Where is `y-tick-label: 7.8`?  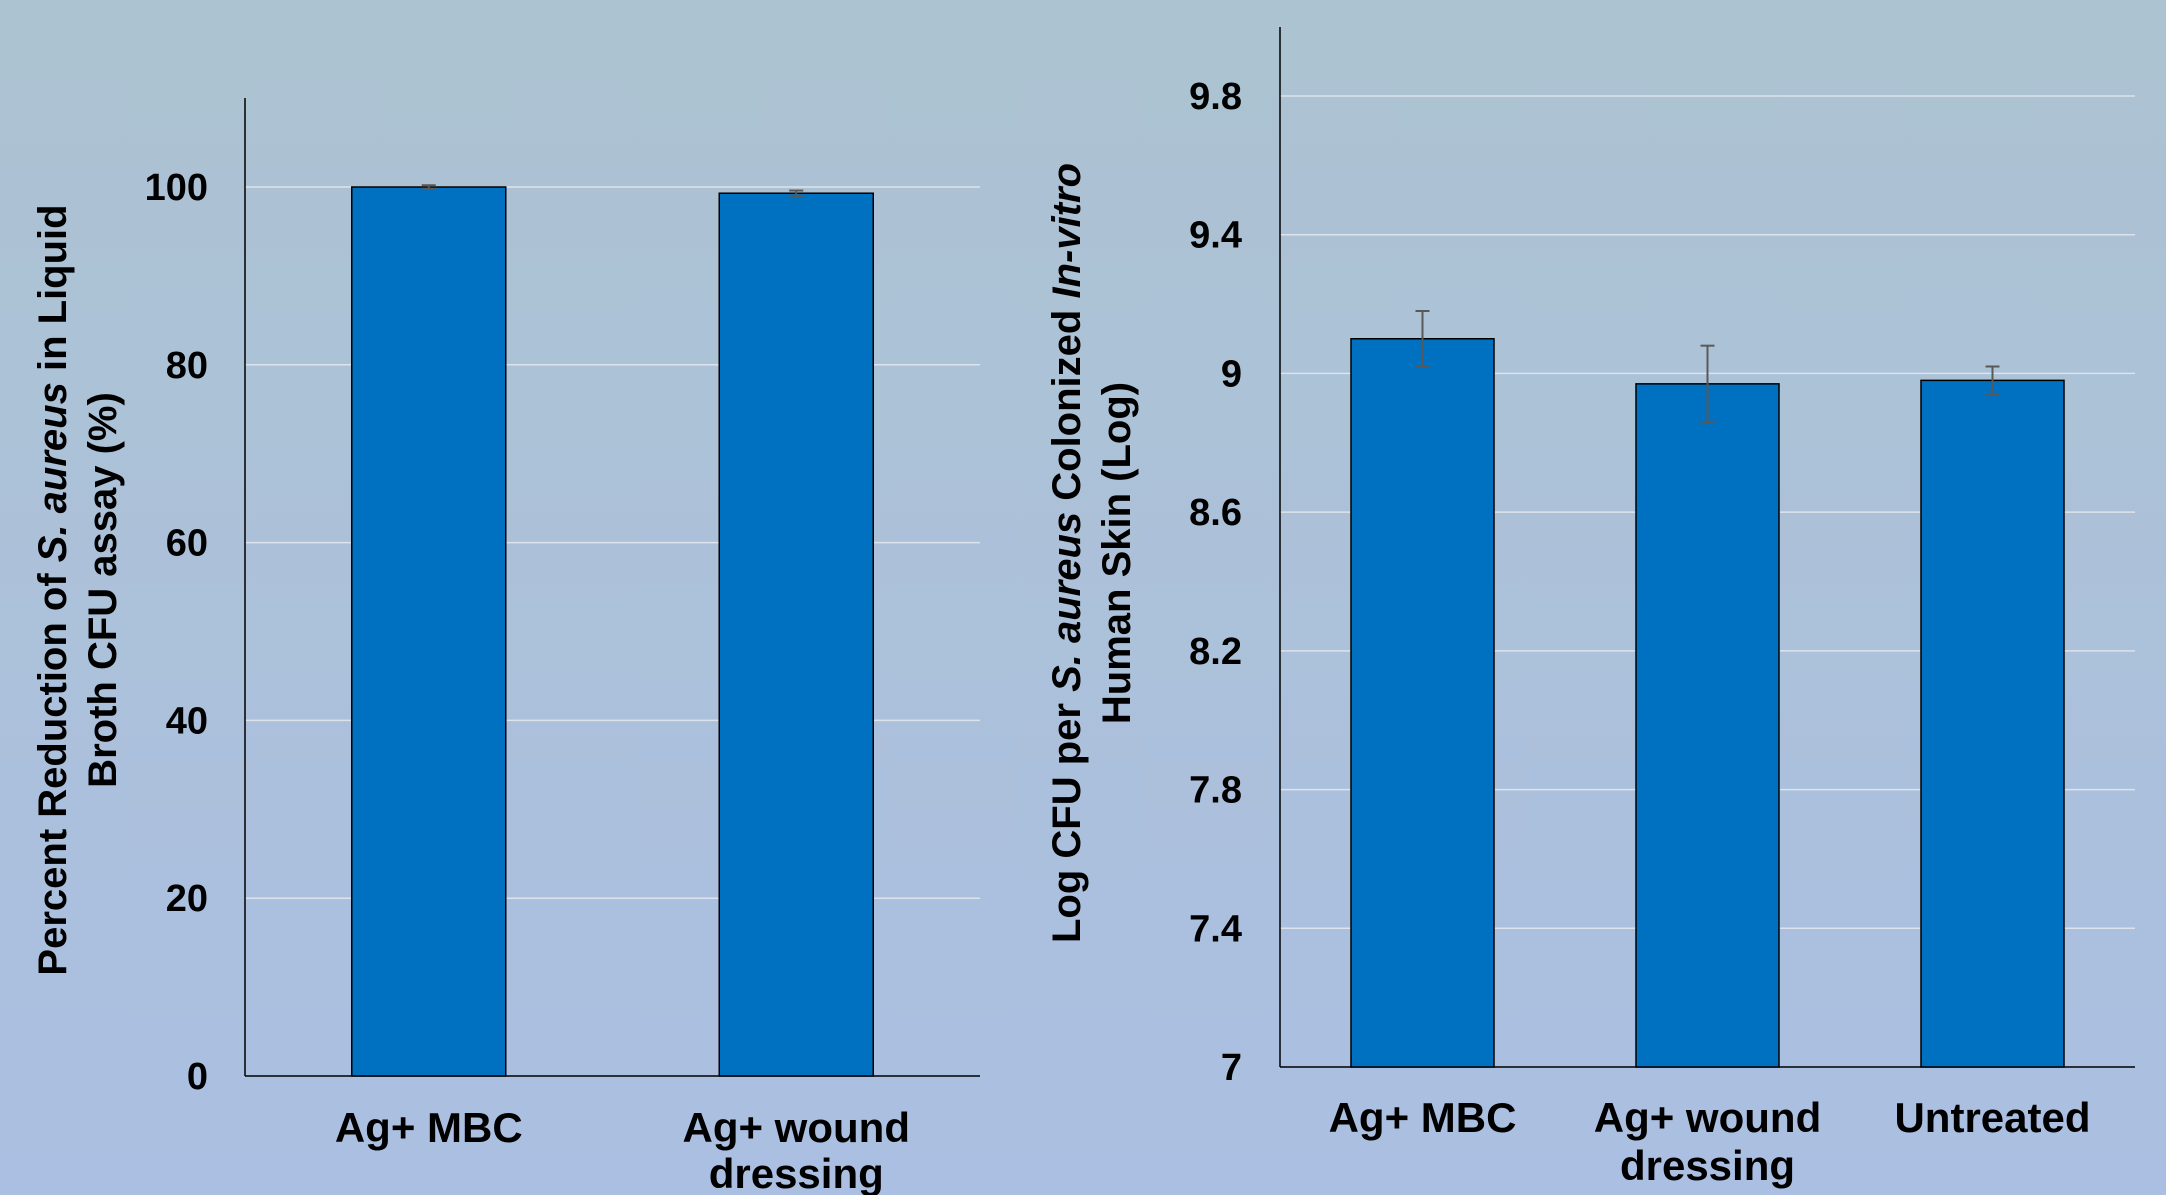 y-tick-label: 7.8 is located at coordinates (1215, 791).